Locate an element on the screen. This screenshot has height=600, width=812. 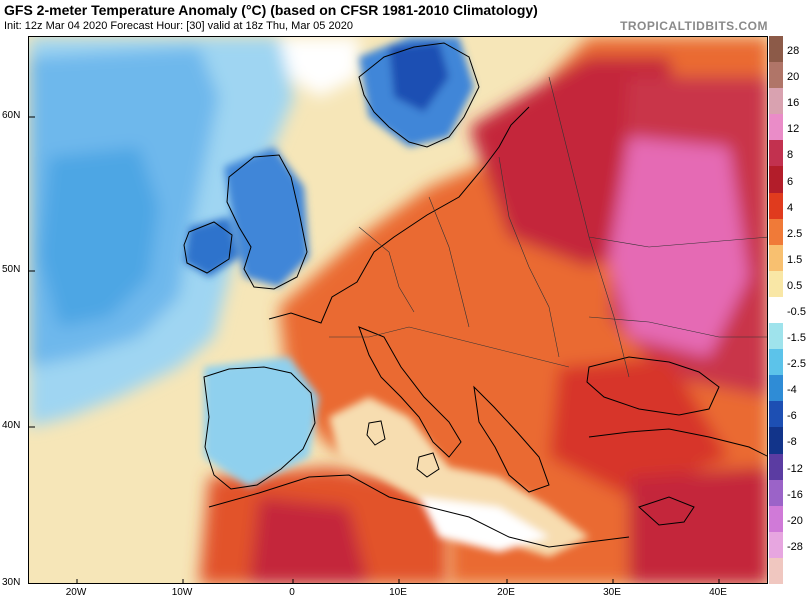
lat-label-30n: 30N is located at coordinates (11, 582).